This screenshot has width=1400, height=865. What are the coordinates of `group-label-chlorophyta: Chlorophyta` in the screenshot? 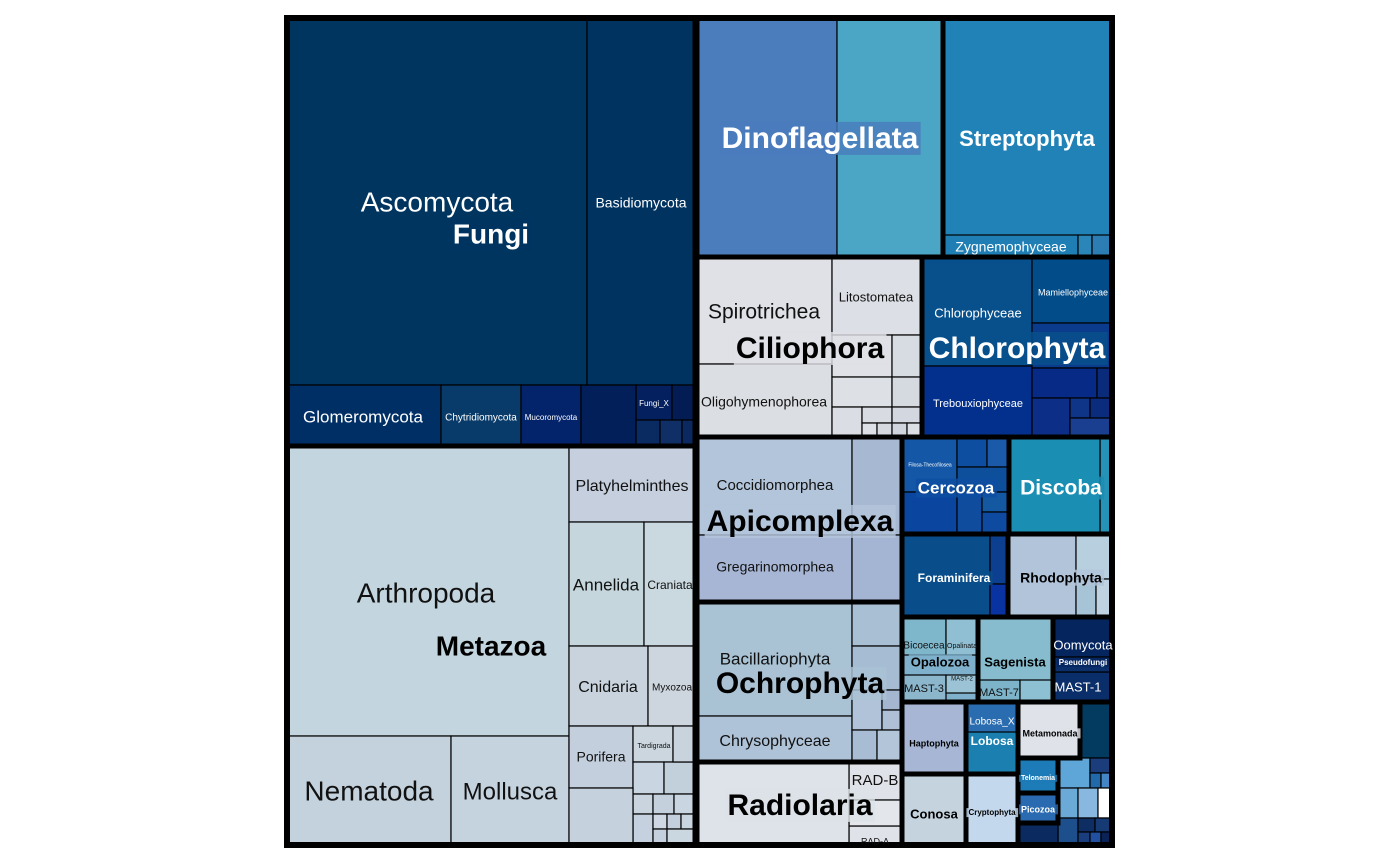 It's located at (1017, 348).